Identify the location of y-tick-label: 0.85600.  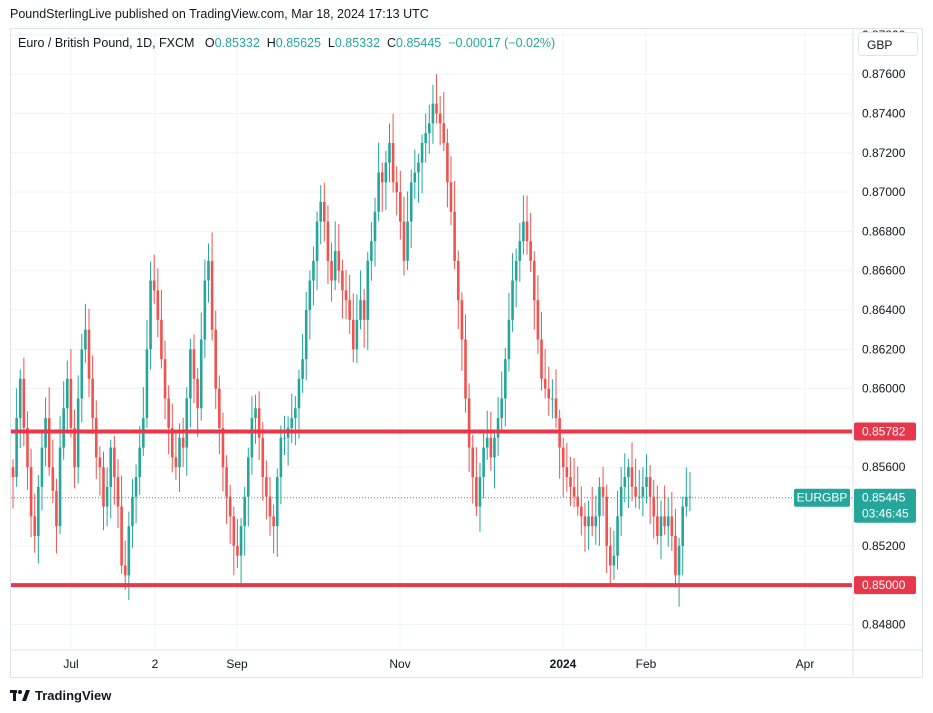
(884, 467).